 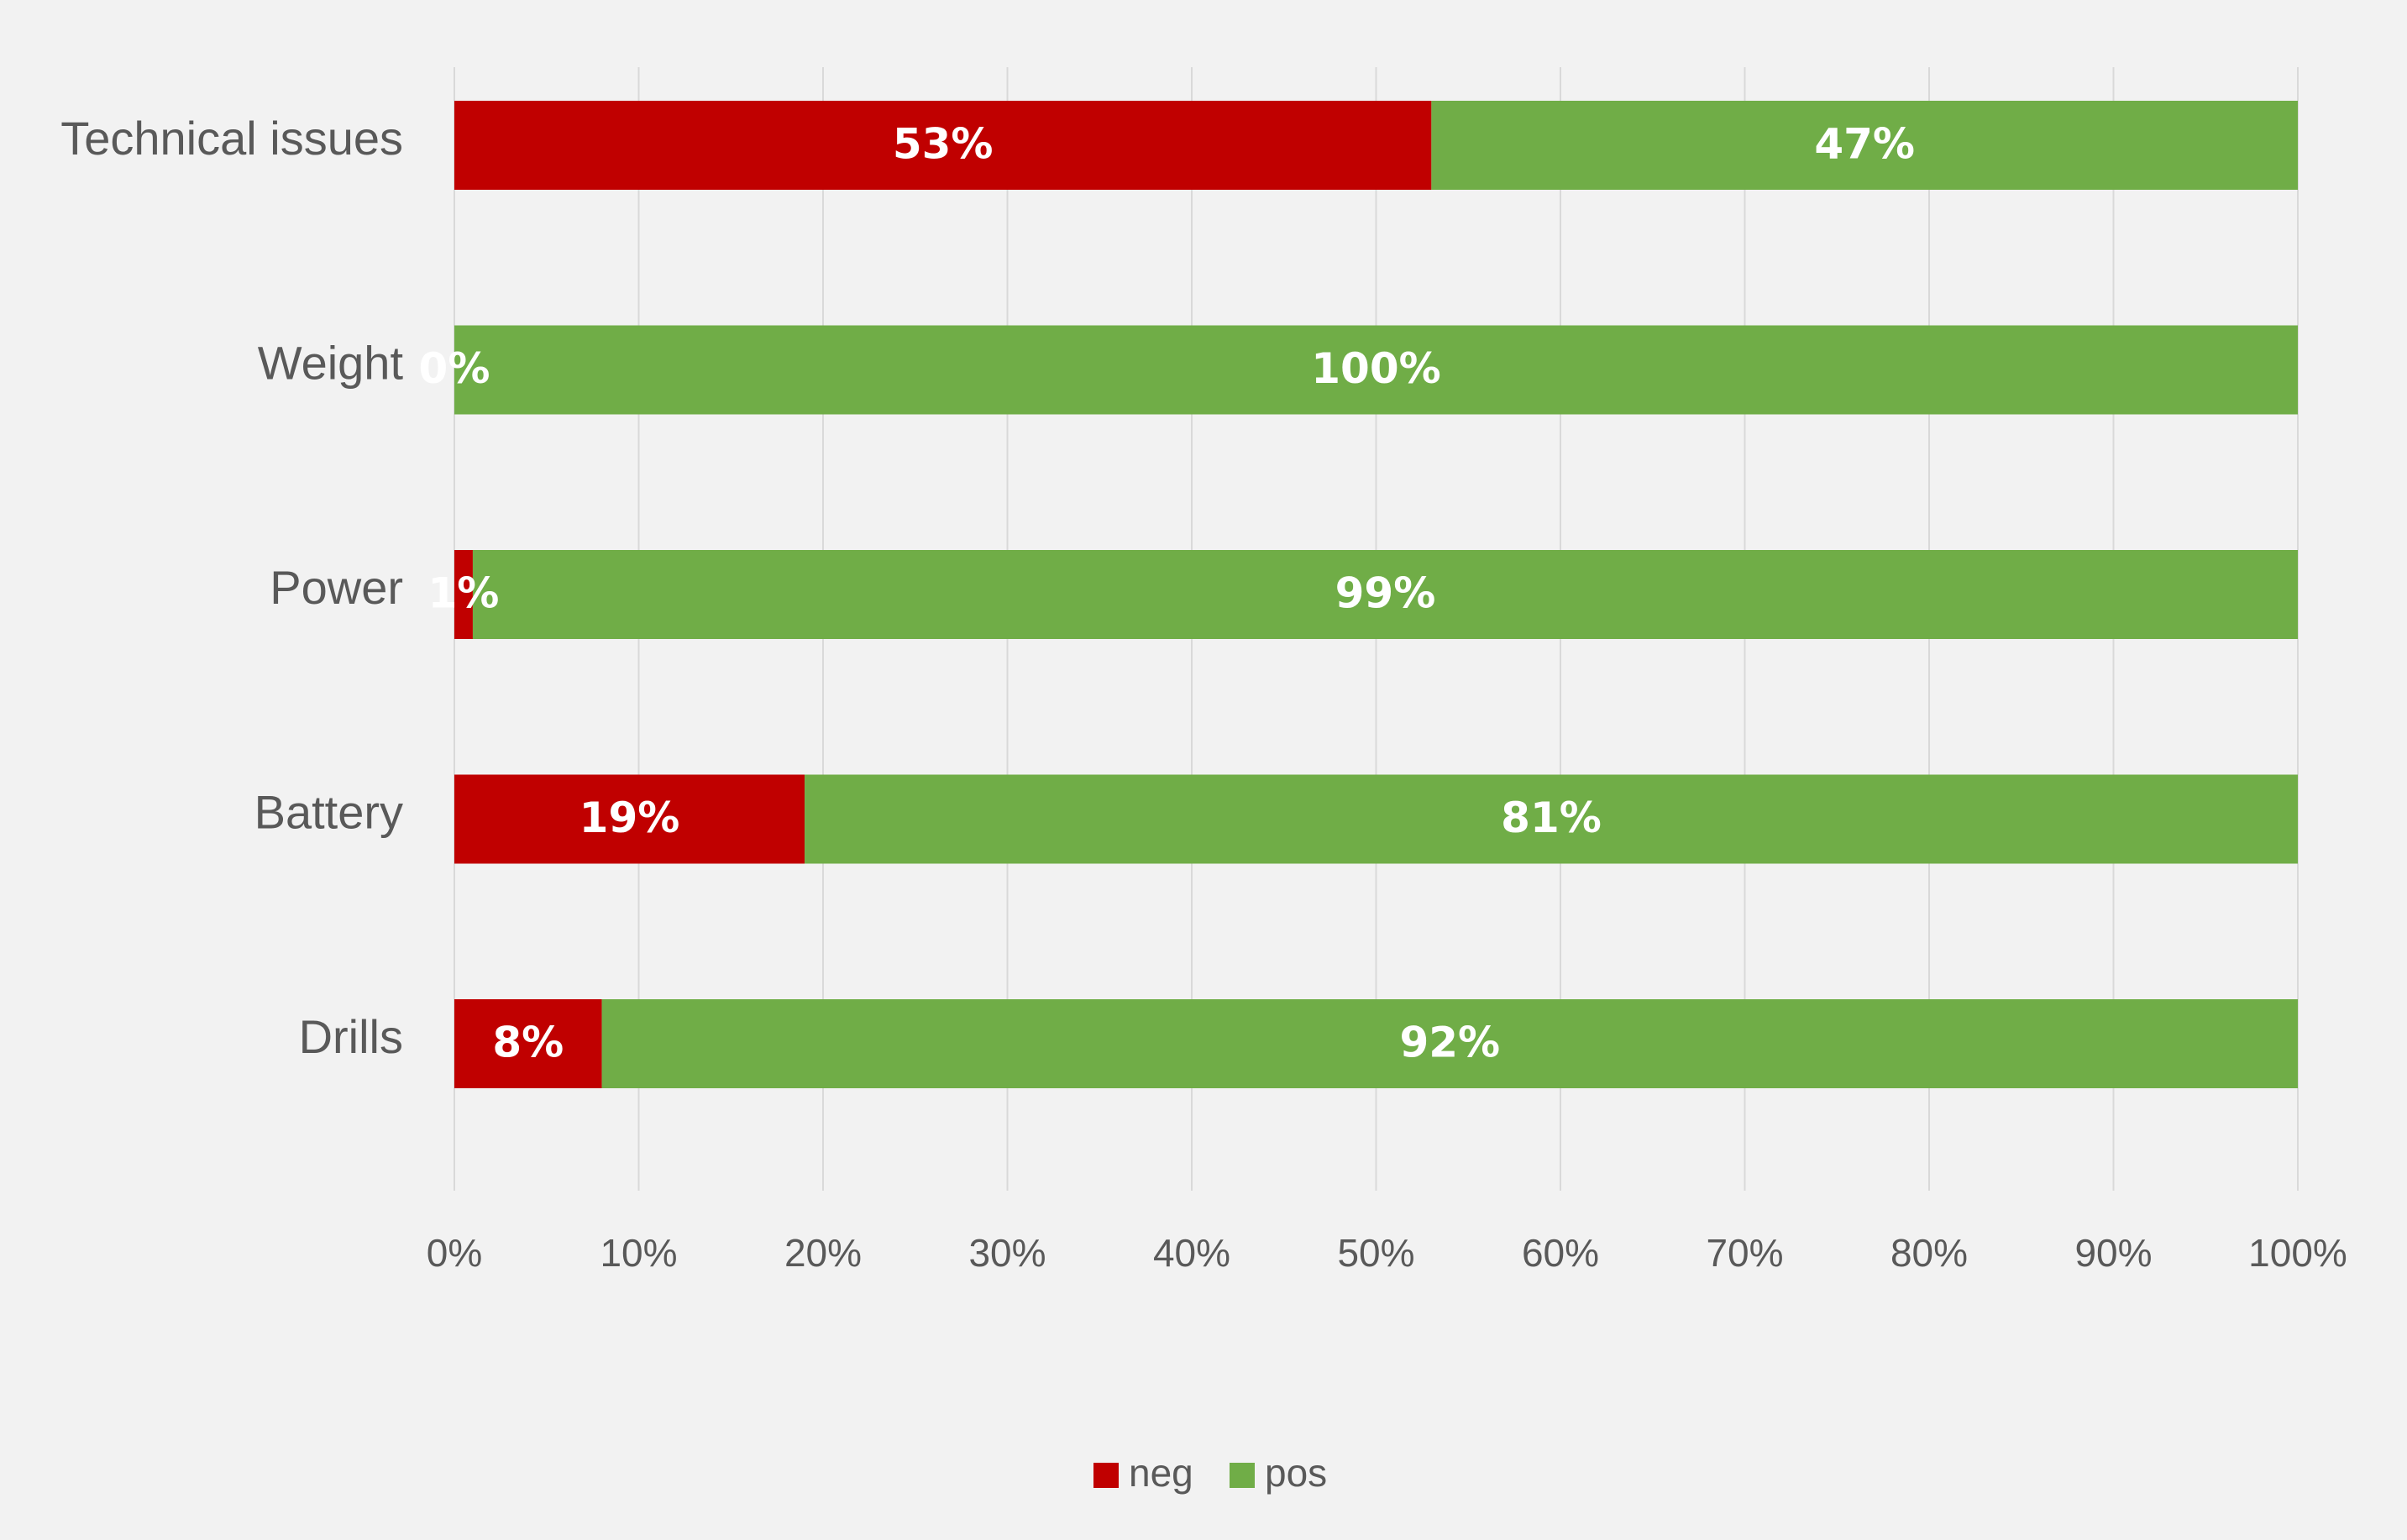 What do you see at coordinates (2113, 1253) in the screenshot?
I see `x-tick-label: 90%` at bounding box center [2113, 1253].